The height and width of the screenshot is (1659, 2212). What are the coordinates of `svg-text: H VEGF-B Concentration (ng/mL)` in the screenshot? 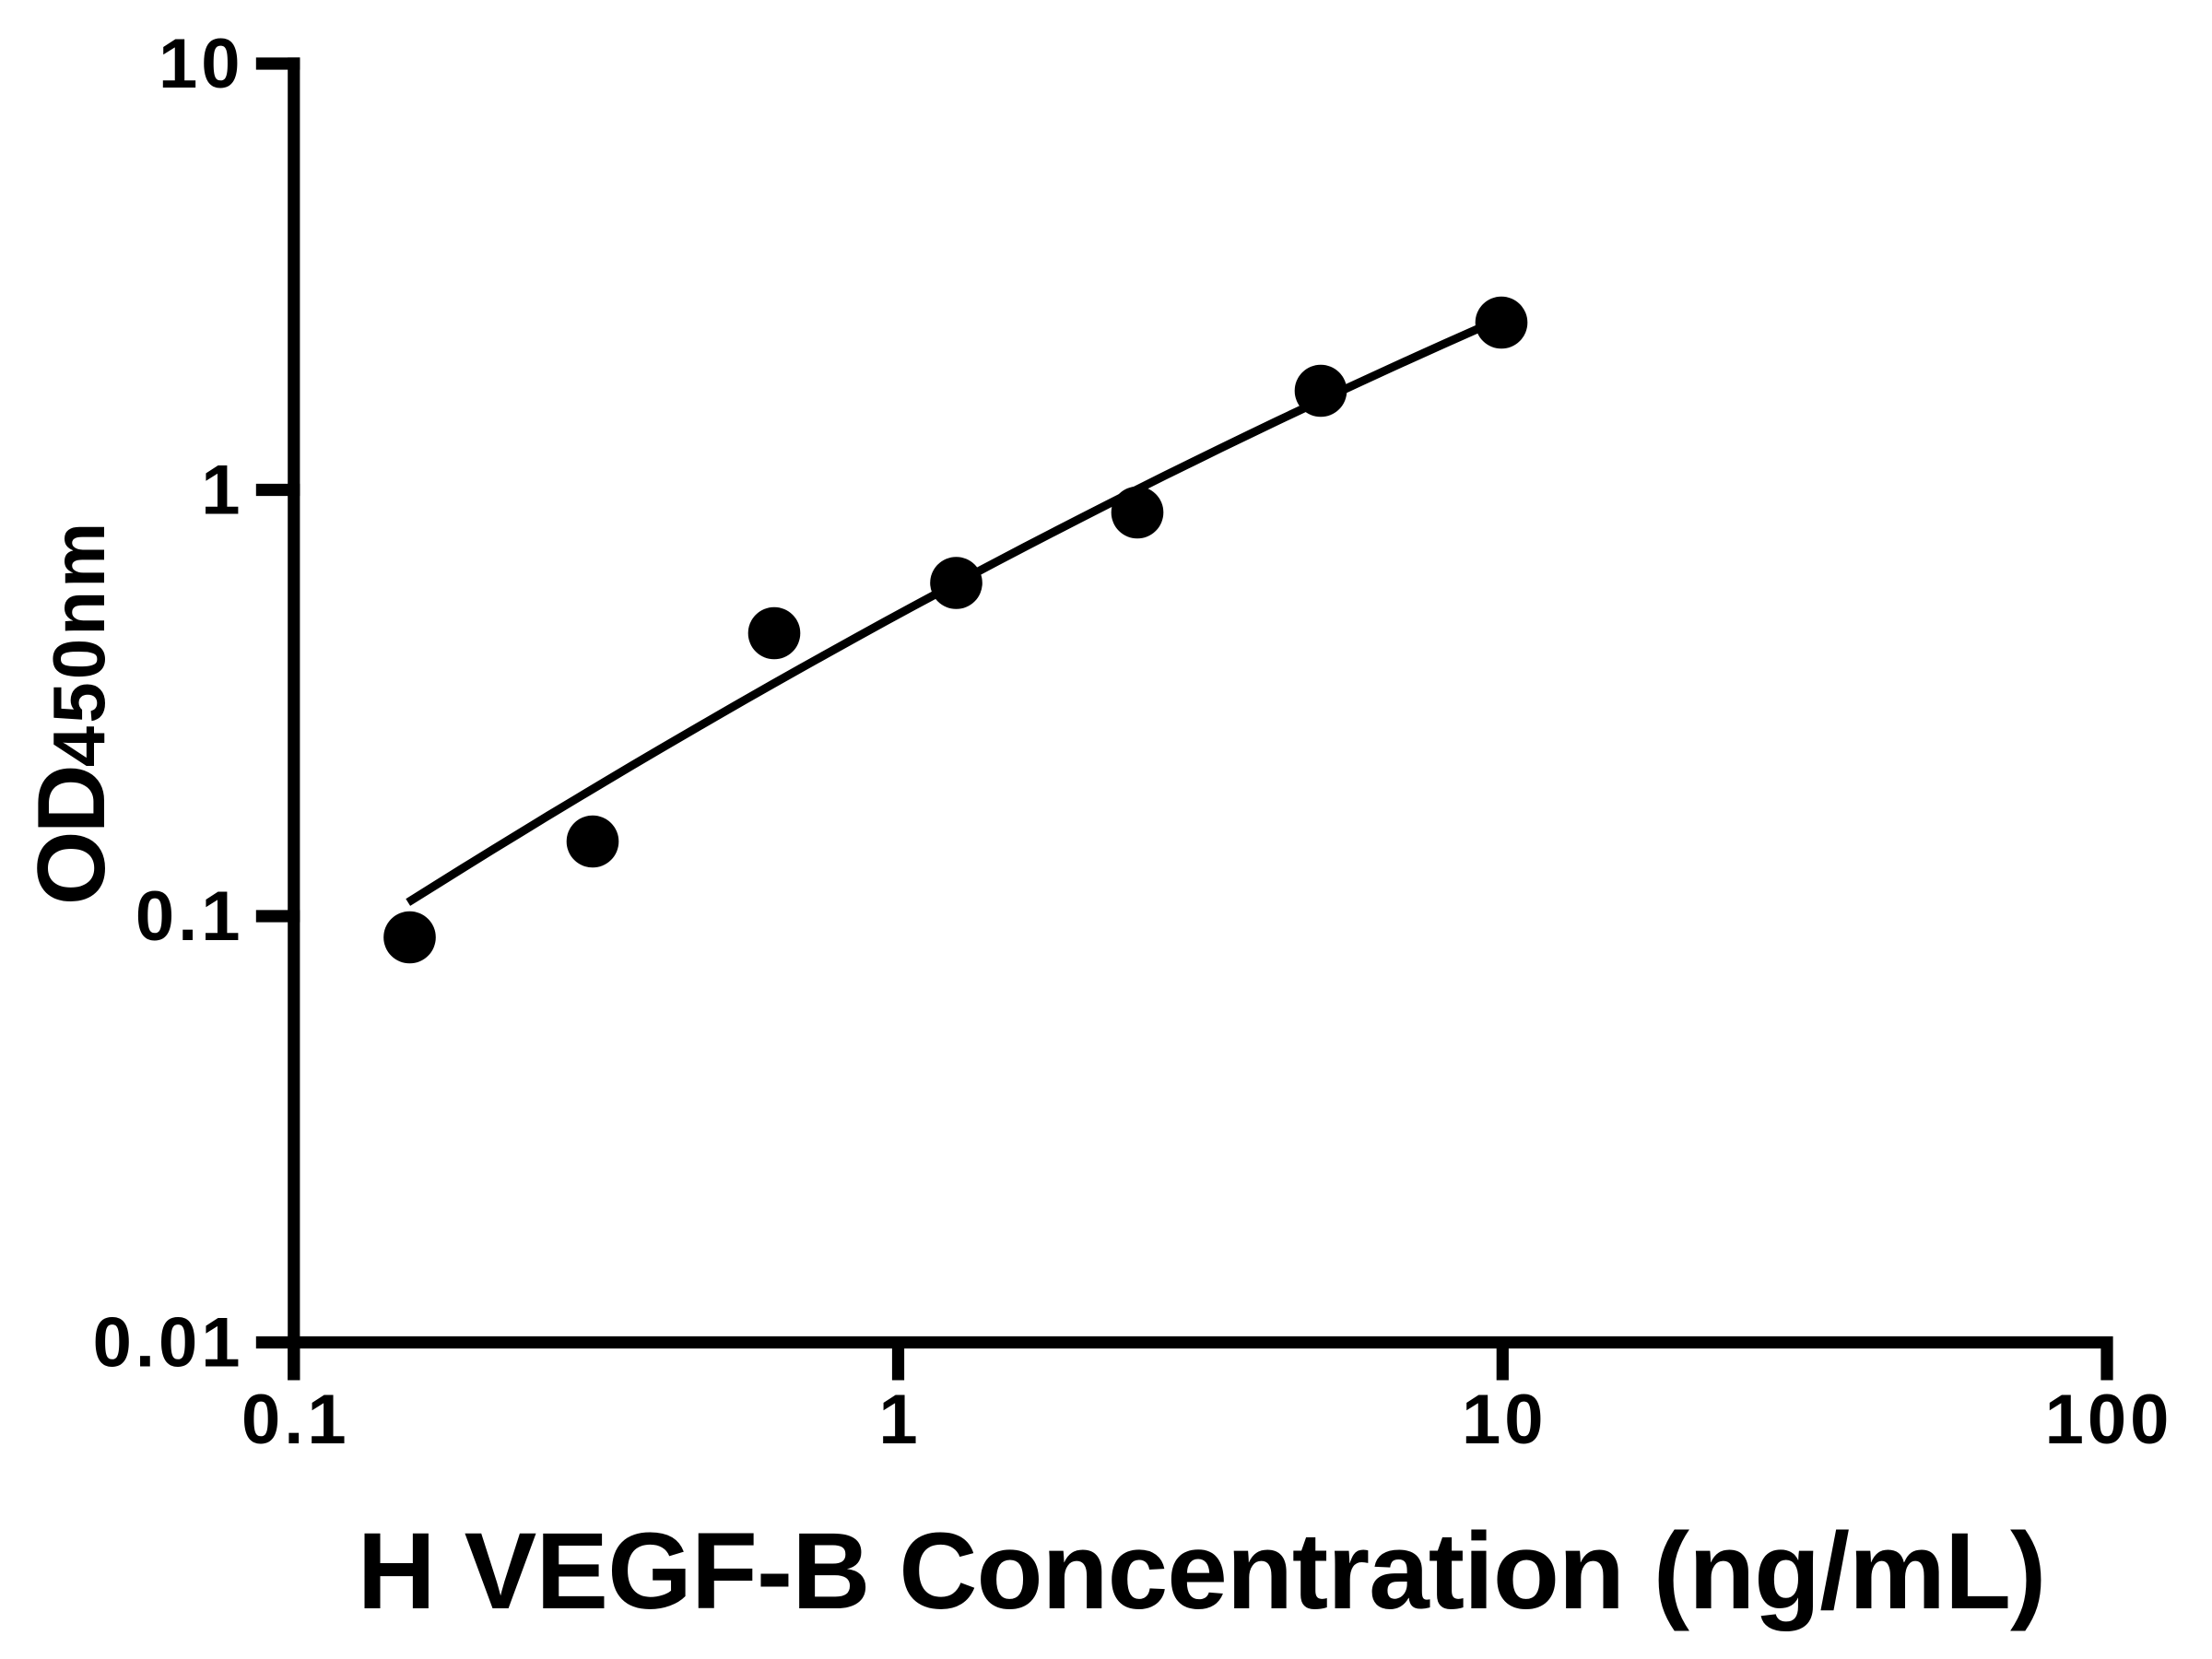 It's located at (1202, 1571).